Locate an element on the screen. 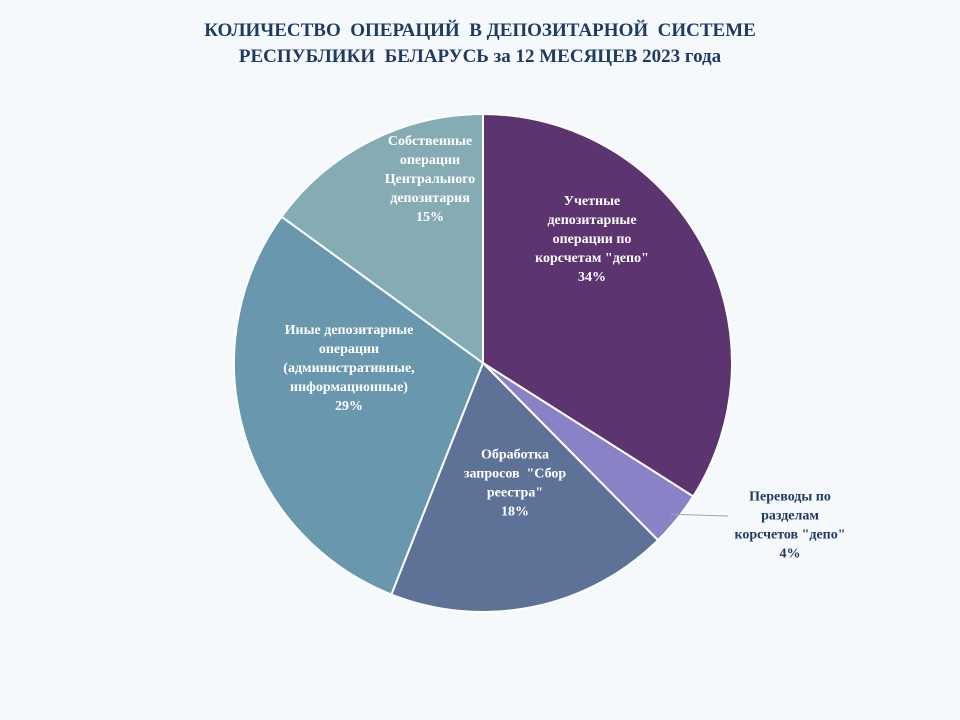  slice-category-label: Обработка is located at coordinates (515, 455).